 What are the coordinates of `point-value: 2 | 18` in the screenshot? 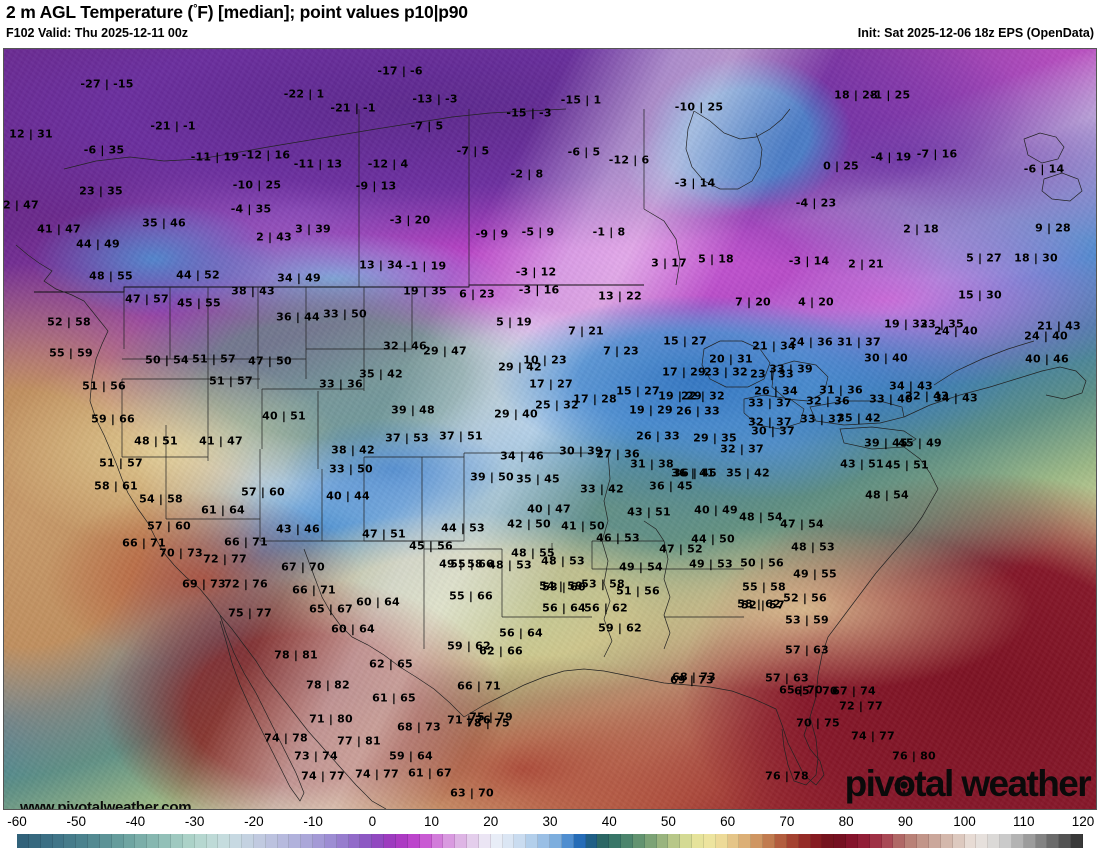 It's located at (921, 229).